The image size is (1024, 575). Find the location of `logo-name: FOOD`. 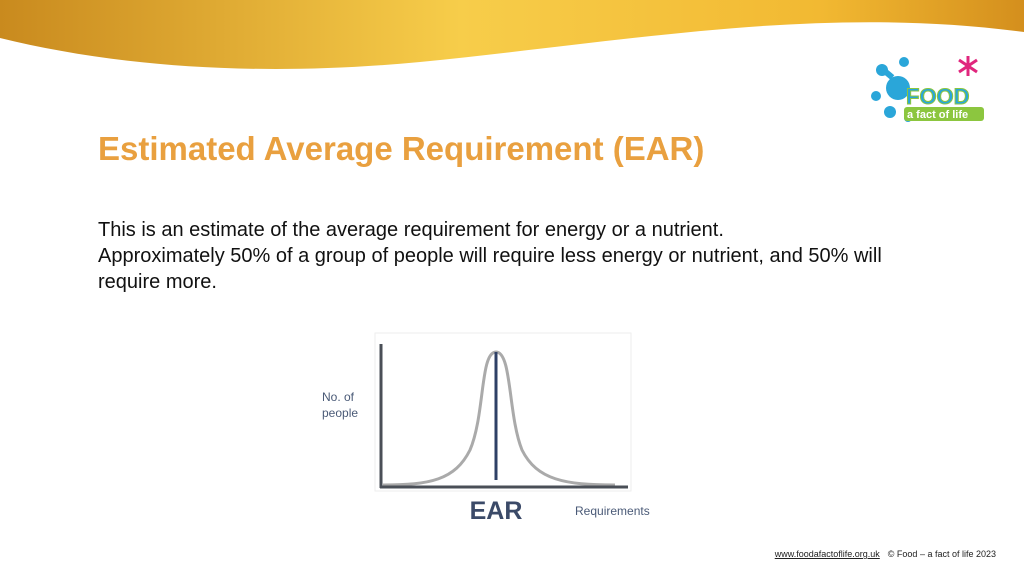

logo-name: FOOD is located at coordinates (938, 96).